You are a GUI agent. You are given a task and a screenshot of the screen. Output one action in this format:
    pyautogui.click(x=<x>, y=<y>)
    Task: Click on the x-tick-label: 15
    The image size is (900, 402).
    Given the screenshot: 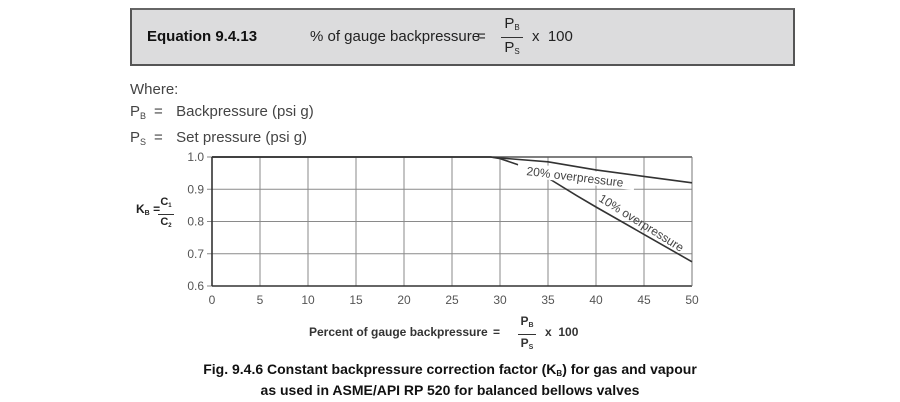 What is the action you would take?
    pyautogui.click(x=356, y=300)
    